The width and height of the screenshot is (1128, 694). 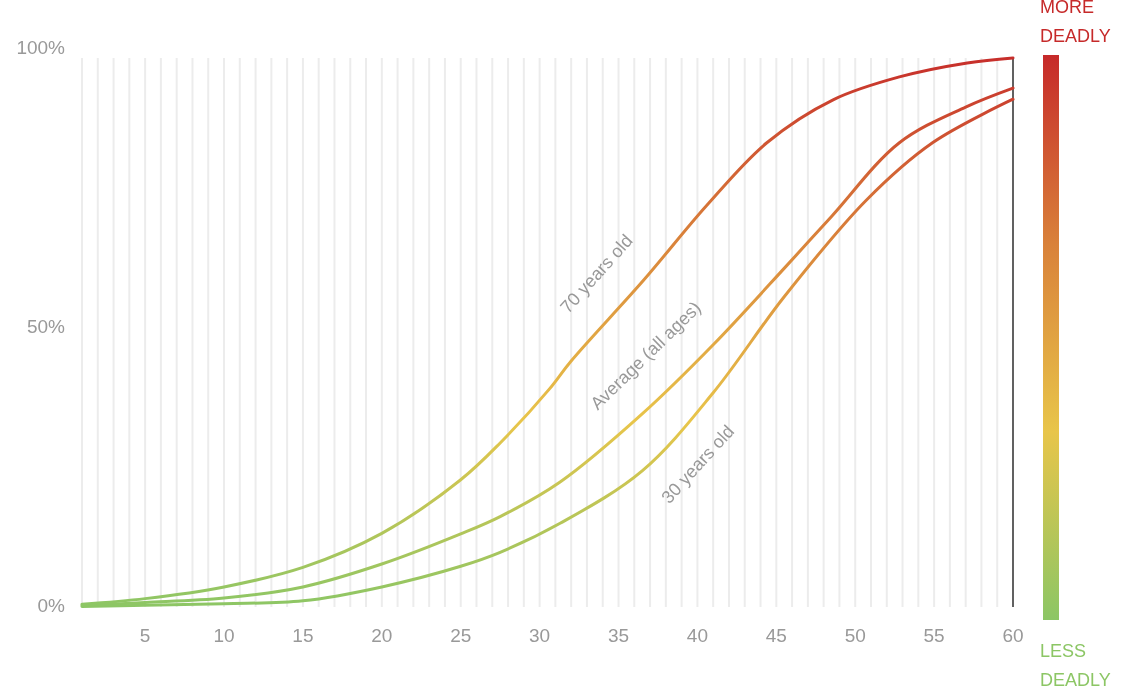 I want to click on x-tick-label: 40, so click(x=697, y=636).